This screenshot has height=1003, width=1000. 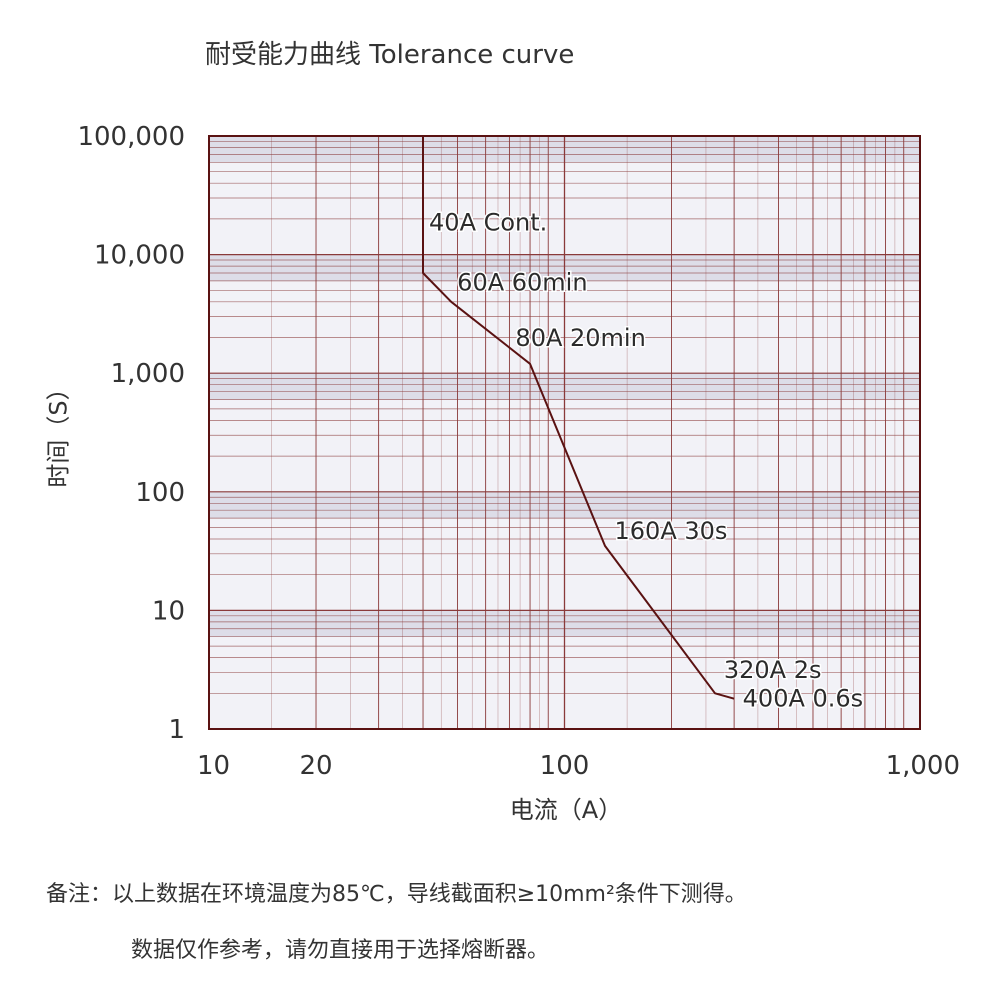 What do you see at coordinates (396, 894) in the screenshot?
I see `note-line-1: 备注：以上数据在环境温度为85℃，导线截面积≥10mm²条件下测得。` at bounding box center [396, 894].